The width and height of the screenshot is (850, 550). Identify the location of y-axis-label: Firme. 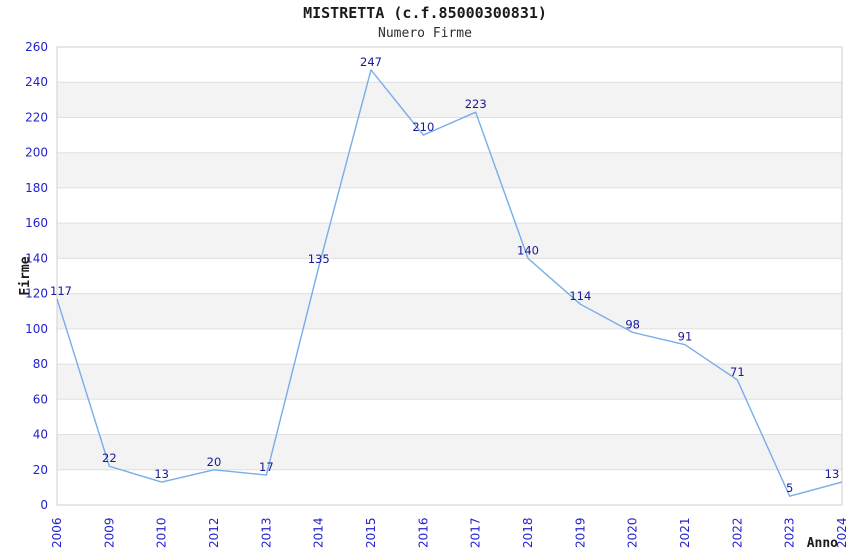
(25, 275).